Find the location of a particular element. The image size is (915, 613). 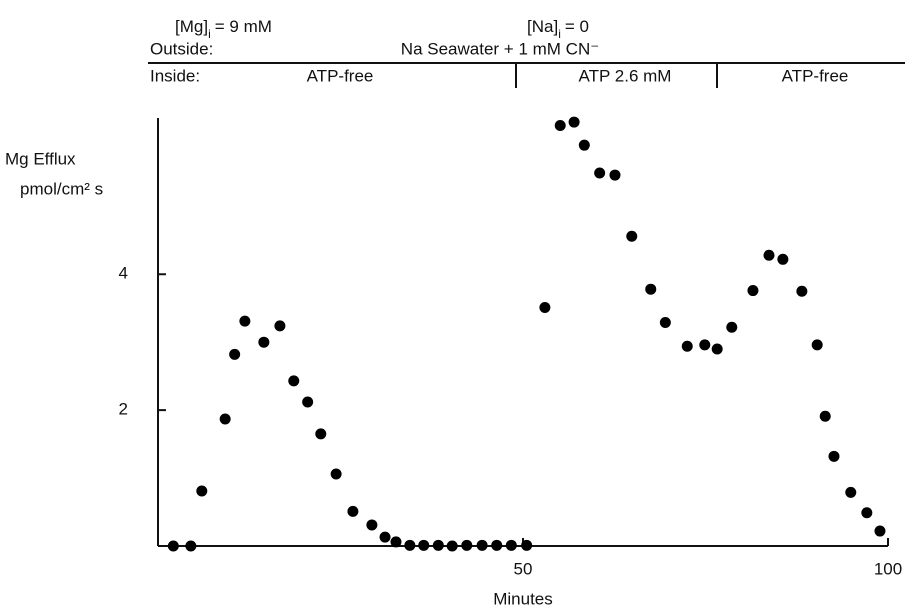

x-tick-label: 100 is located at coordinates (888, 568).